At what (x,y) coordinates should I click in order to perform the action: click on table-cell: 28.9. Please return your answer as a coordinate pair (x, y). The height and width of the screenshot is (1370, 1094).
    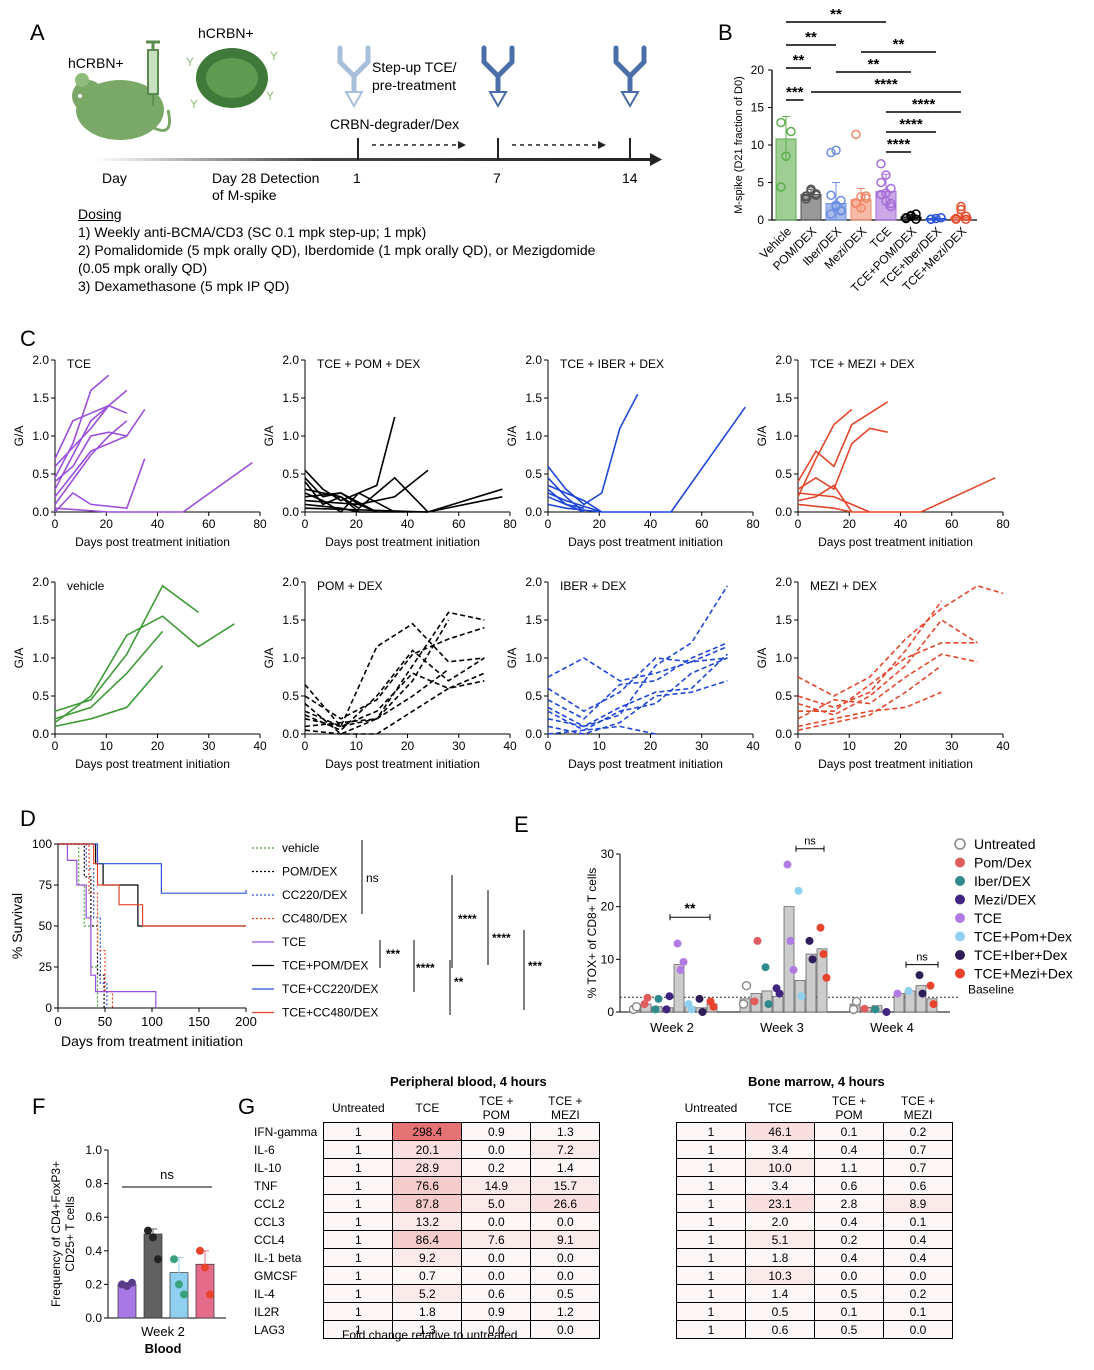
    Looking at the image, I should click on (427, 1167).